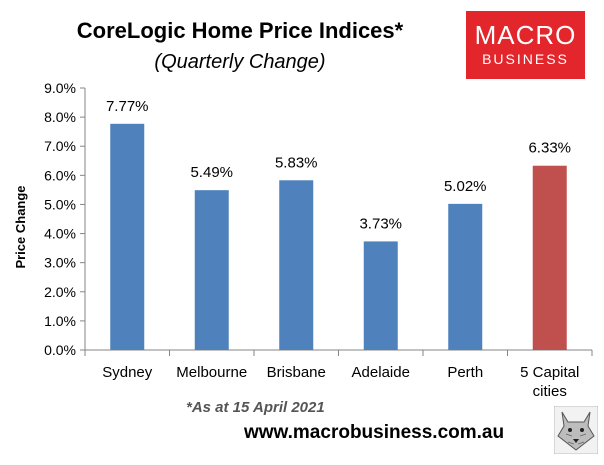  Describe the element at coordinates (211, 172) in the screenshot. I see `data-label-1: 5.49%` at that location.